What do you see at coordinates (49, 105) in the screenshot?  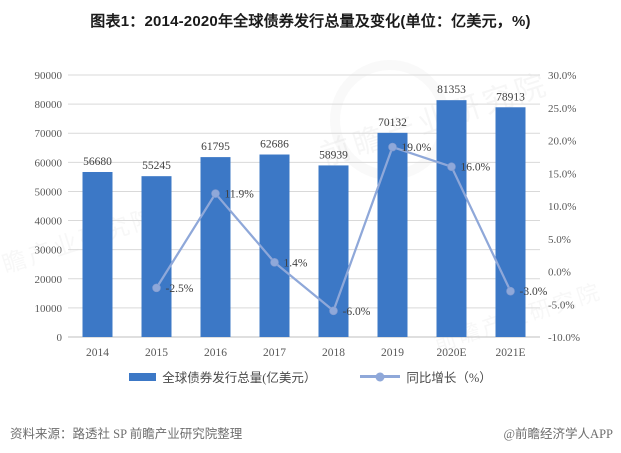 I see `left-axis-tick-label: 80000` at bounding box center [49, 105].